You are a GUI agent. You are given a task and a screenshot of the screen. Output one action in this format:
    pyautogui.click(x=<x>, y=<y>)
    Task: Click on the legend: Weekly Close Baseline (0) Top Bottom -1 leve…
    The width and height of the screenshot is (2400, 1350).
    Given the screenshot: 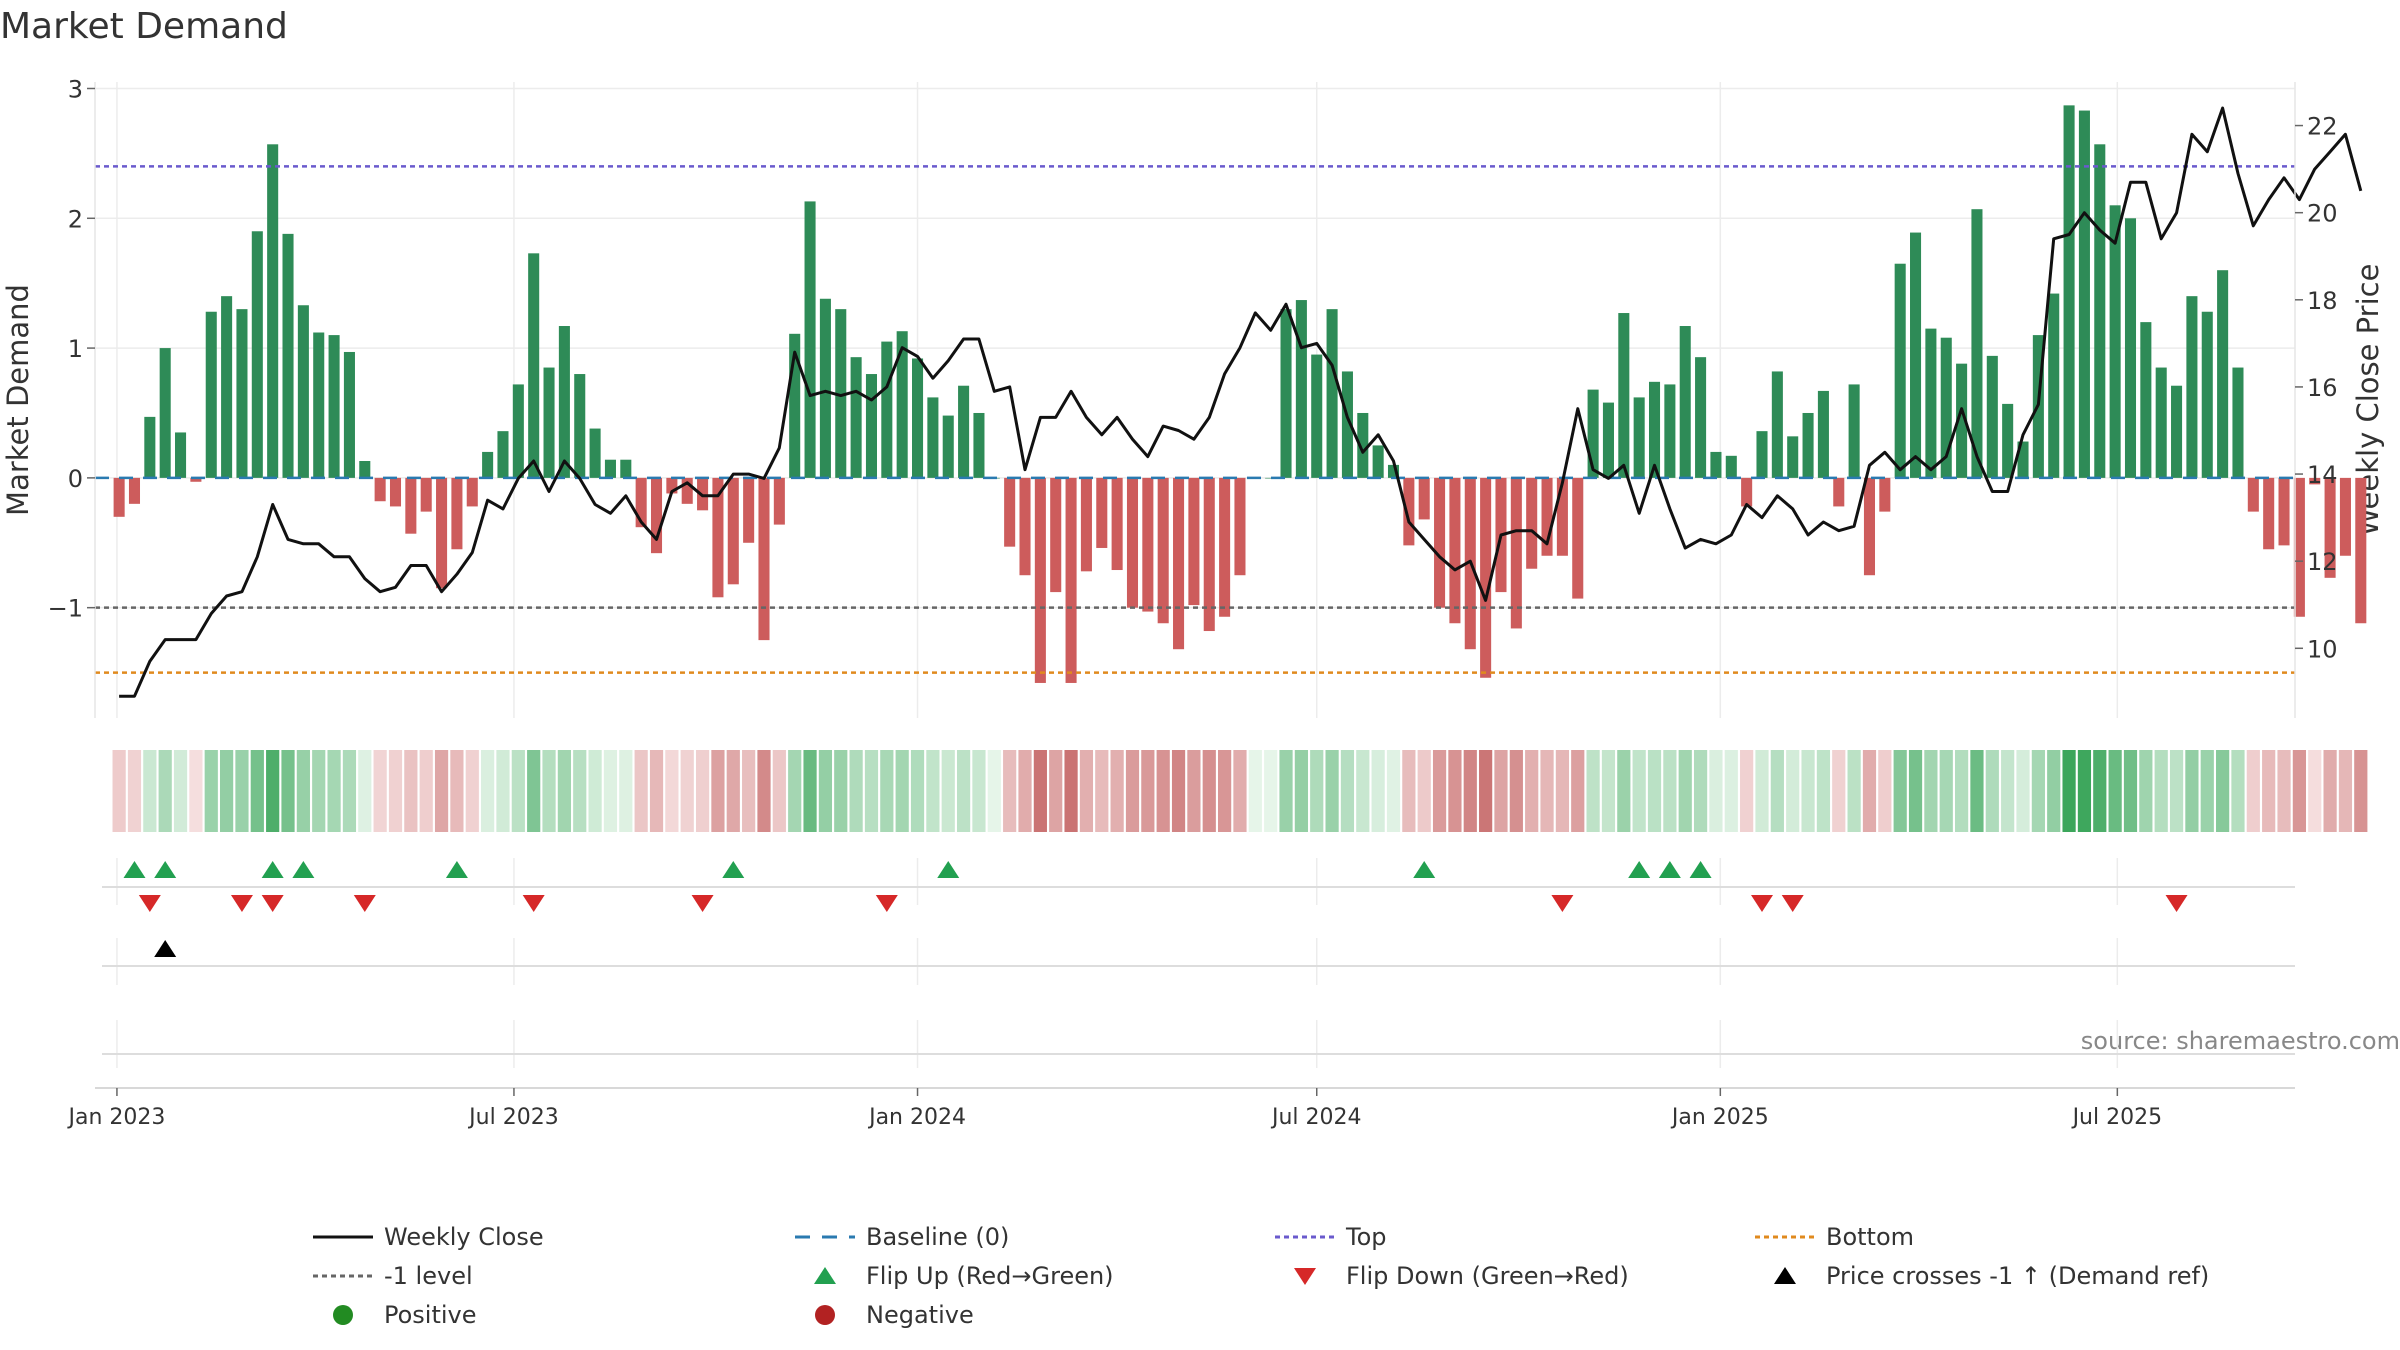 What is the action you would take?
    pyautogui.click(x=1261, y=1276)
    